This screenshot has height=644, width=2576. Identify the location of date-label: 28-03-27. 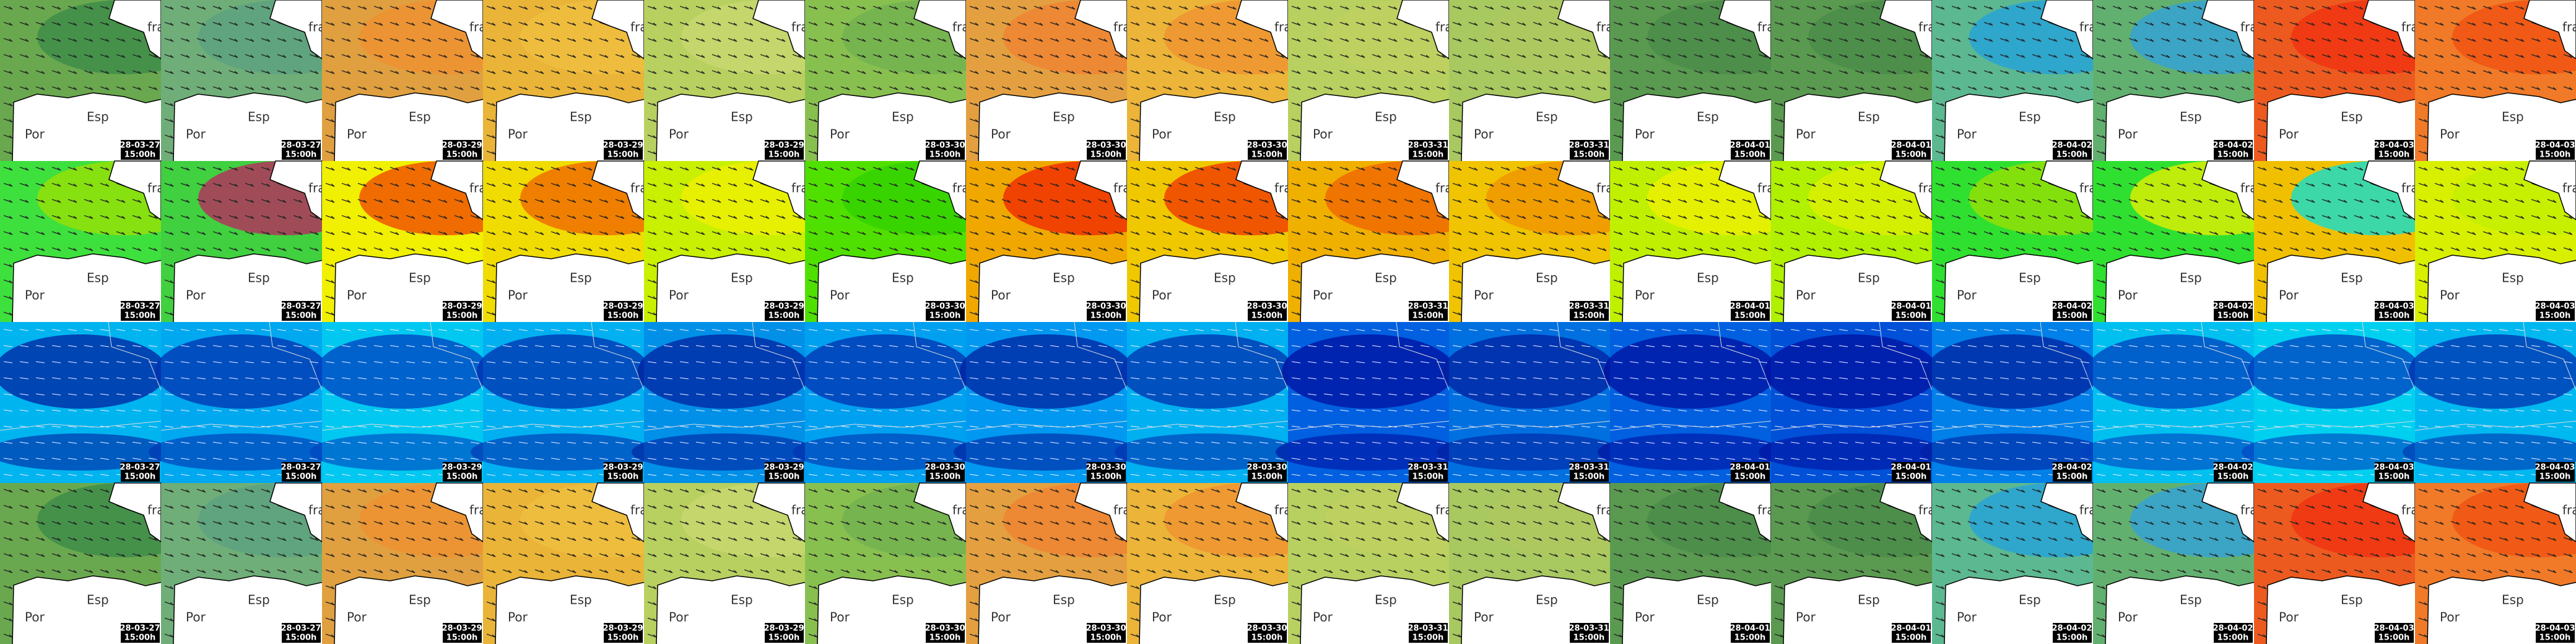
(301, 145).